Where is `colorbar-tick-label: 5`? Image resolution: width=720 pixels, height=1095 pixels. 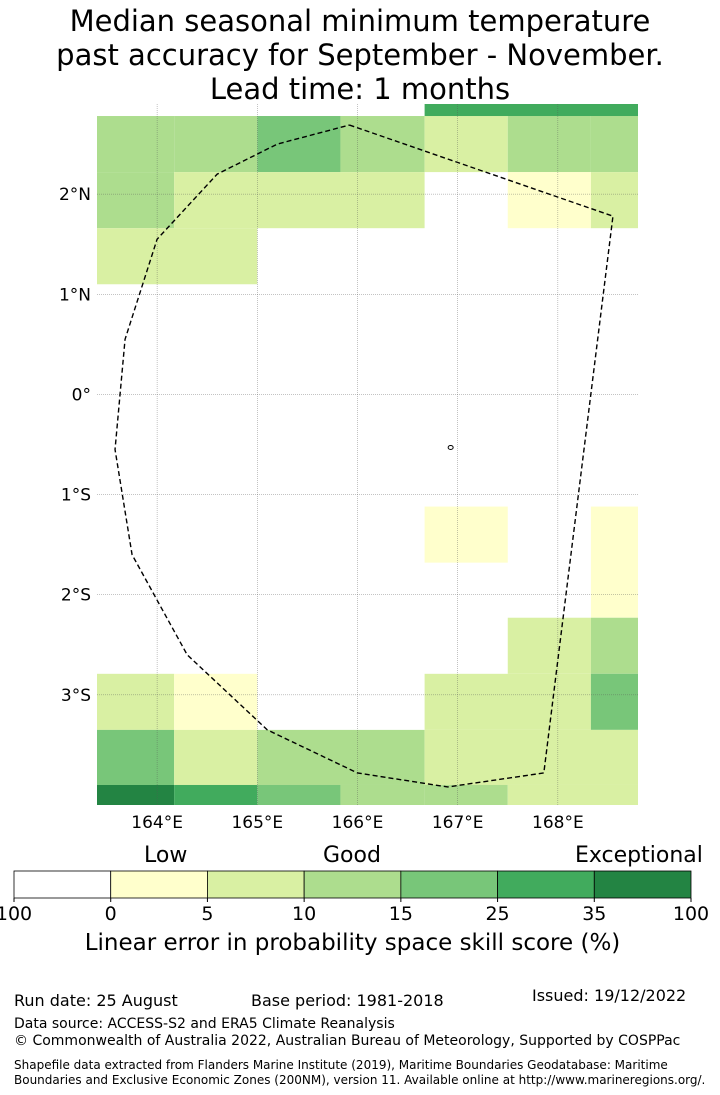 colorbar-tick-label: 5 is located at coordinates (207, 914).